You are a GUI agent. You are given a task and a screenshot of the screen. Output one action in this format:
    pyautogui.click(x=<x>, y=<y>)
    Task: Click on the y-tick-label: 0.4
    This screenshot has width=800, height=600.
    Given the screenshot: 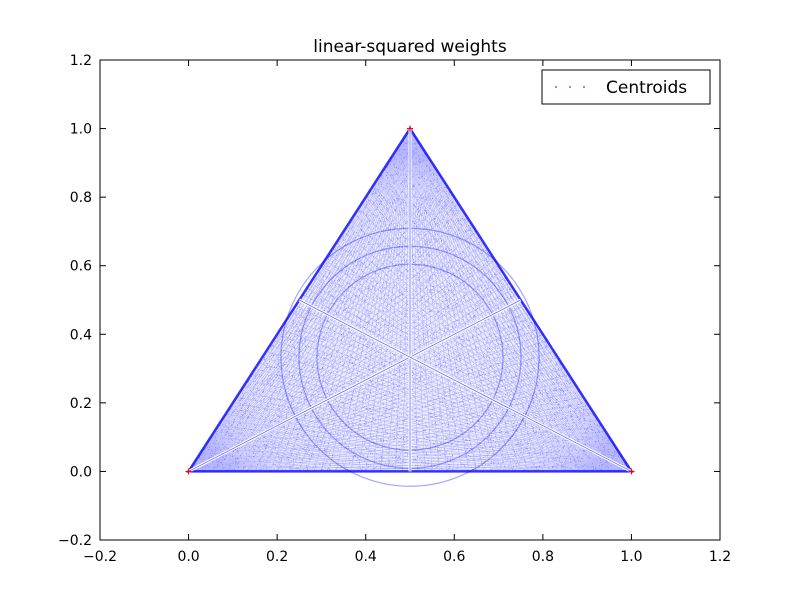 What is the action you would take?
    pyautogui.click(x=81, y=335)
    